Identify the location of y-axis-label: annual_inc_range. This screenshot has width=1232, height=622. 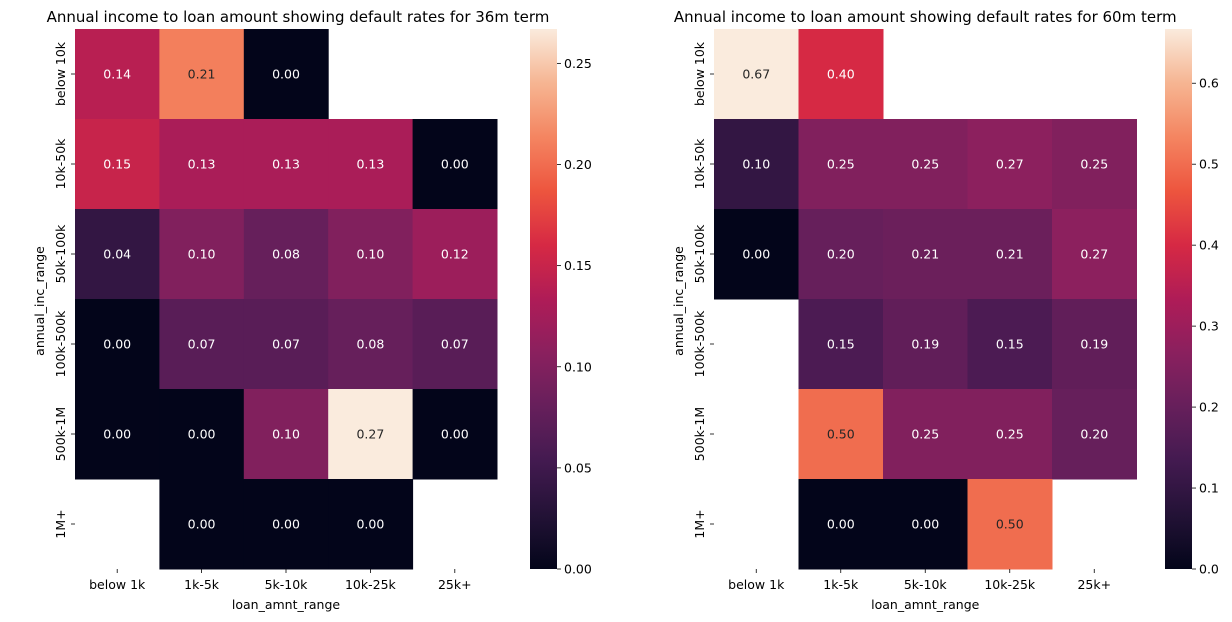
(39, 301).